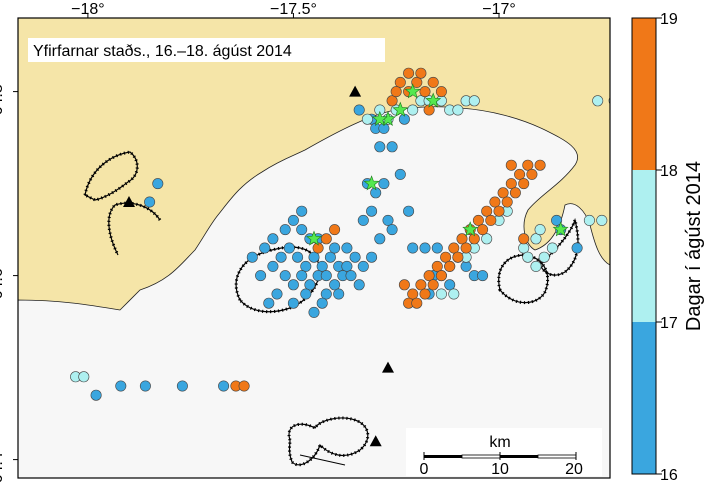 The height and width of the screenshot is (496, 713). Describe the element at coordinates (3, 281) in the screenshot. I see `lat-tick-label-1: 64.6°` at that location.